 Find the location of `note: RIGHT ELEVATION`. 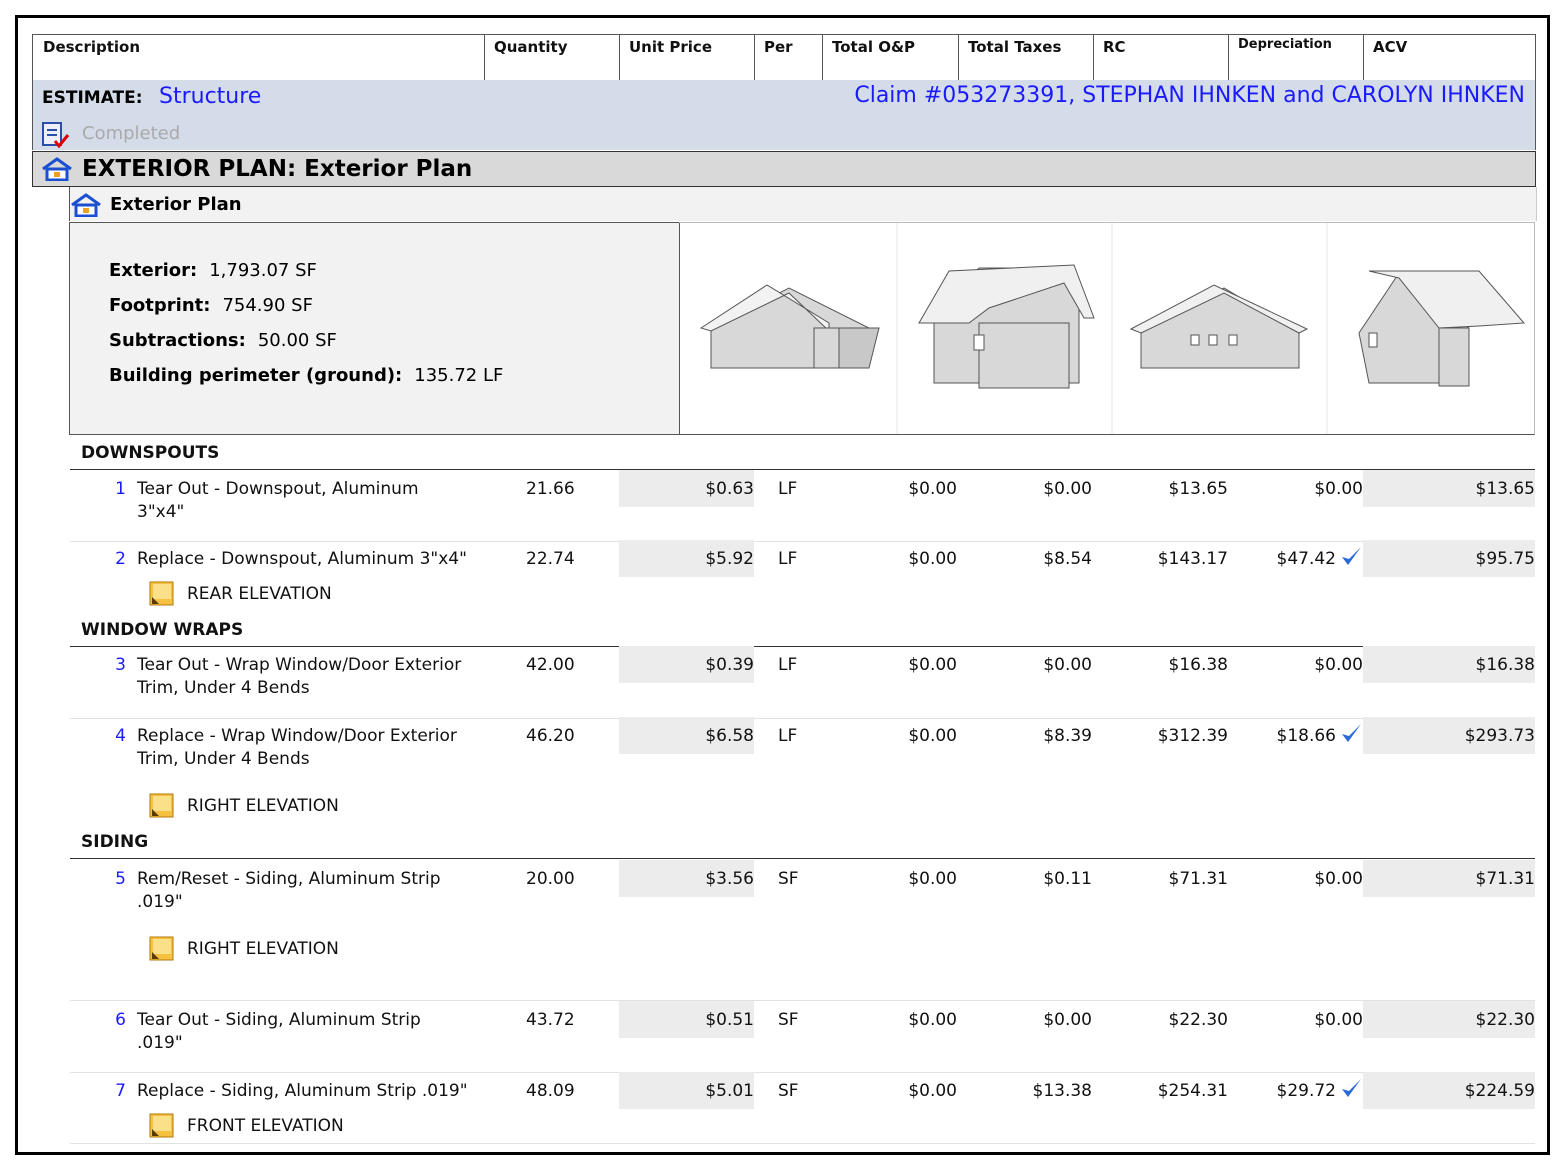

note: RIGHT ELEVATION is located at coordinates (263, 949).